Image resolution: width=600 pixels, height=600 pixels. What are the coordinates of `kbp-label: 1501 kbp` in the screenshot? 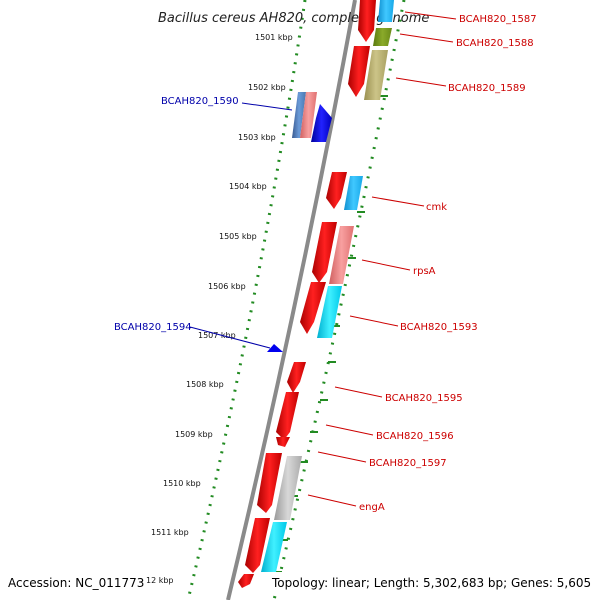 It's located at (274, 37).